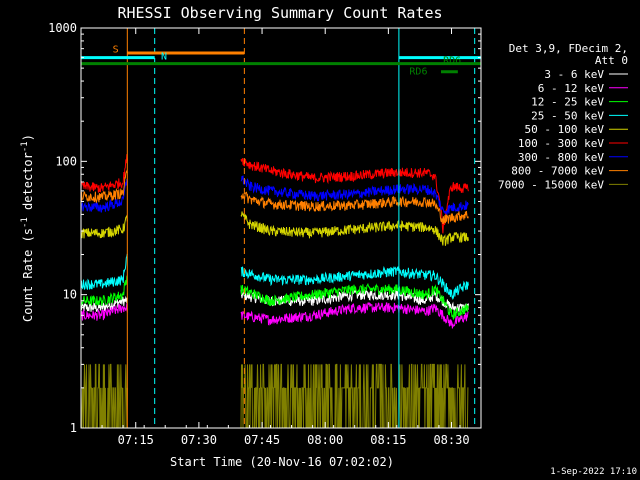  I want to click on legend-label-4: 50 - 100 keV, so click(565, 129).